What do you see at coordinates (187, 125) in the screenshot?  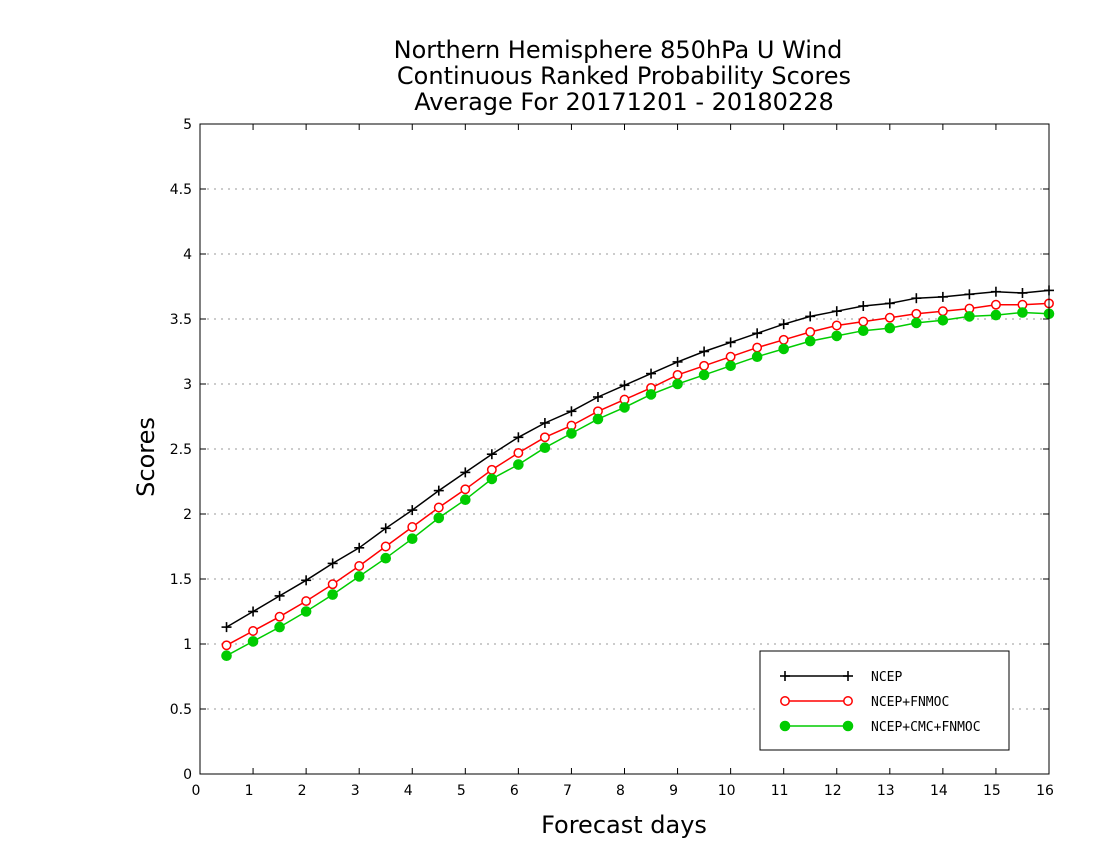 I see `y-tick-label-10: 5` at bounding box center [187, 125].